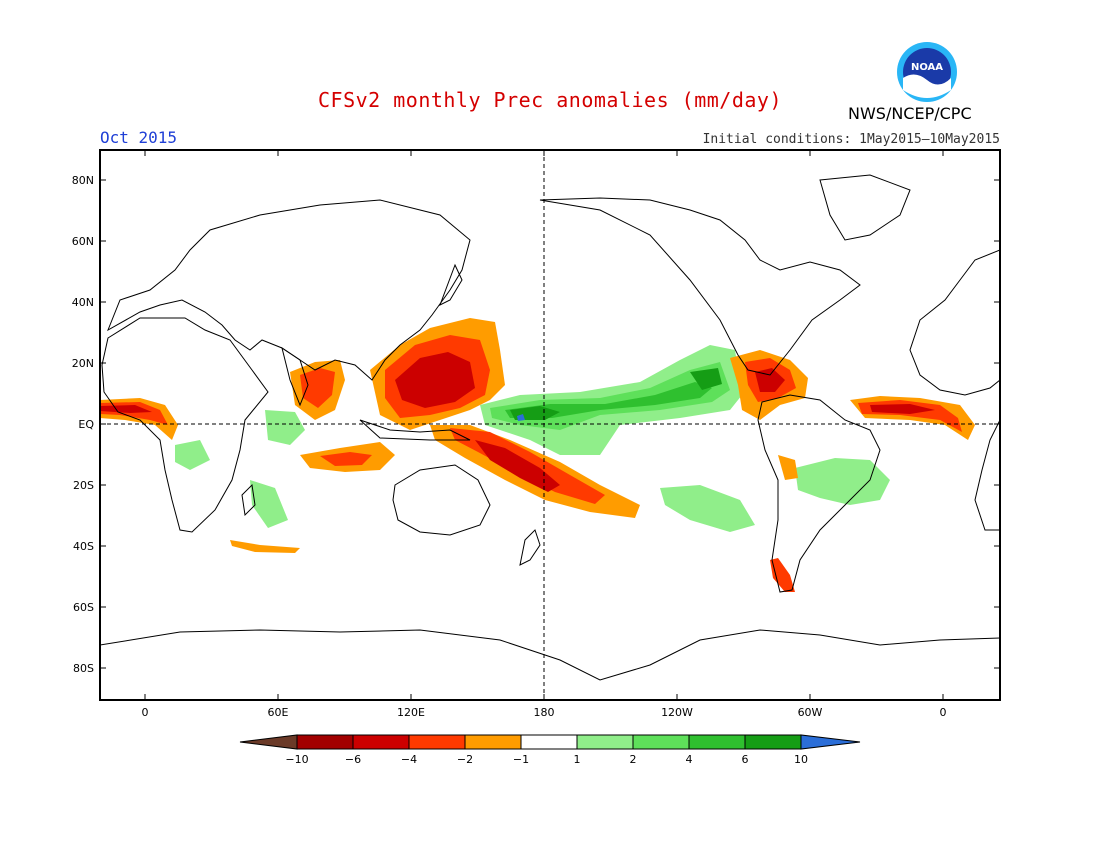  I want to click on lon-tick-label: 60W, so click(810, 712).